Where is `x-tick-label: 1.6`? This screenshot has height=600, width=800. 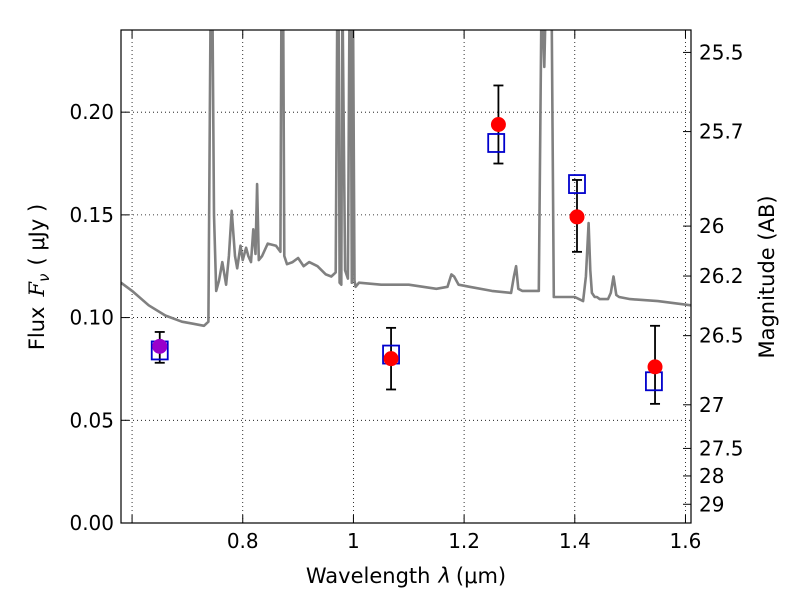
x-tick-label: 1.6 is located at coordinates (686, 541).